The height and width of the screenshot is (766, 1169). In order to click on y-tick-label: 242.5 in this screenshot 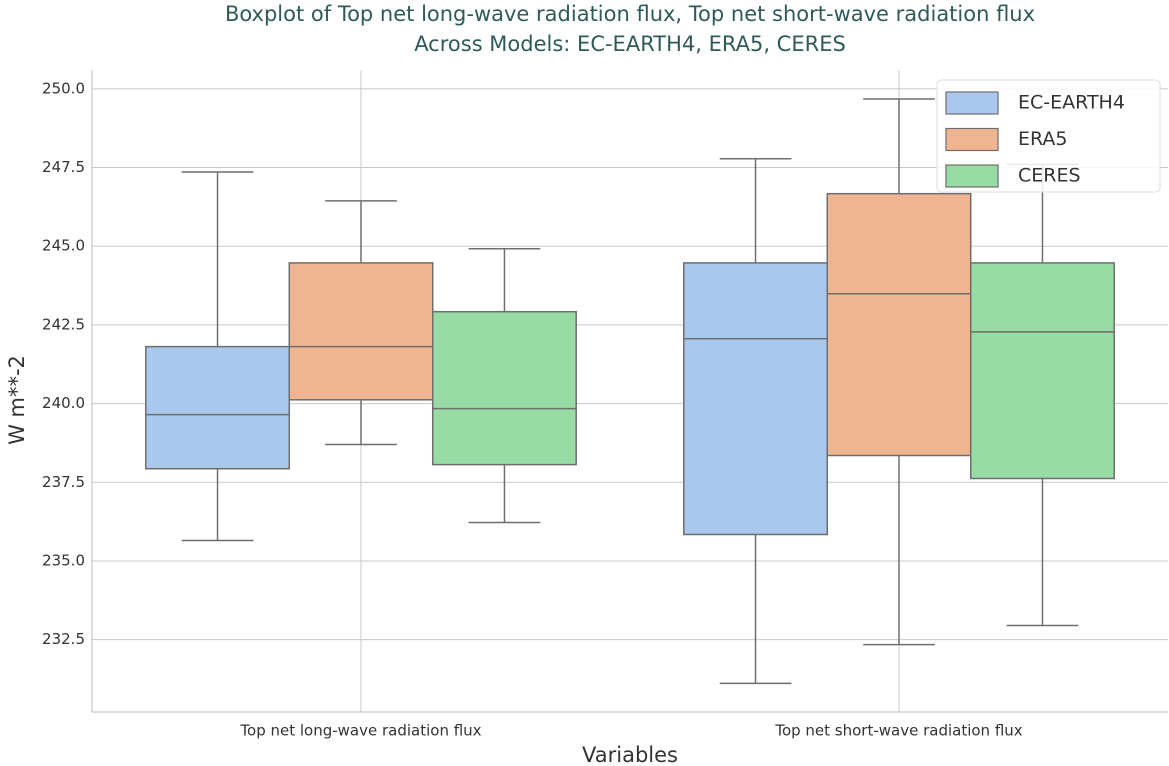, I will do `click(63, 324)`.